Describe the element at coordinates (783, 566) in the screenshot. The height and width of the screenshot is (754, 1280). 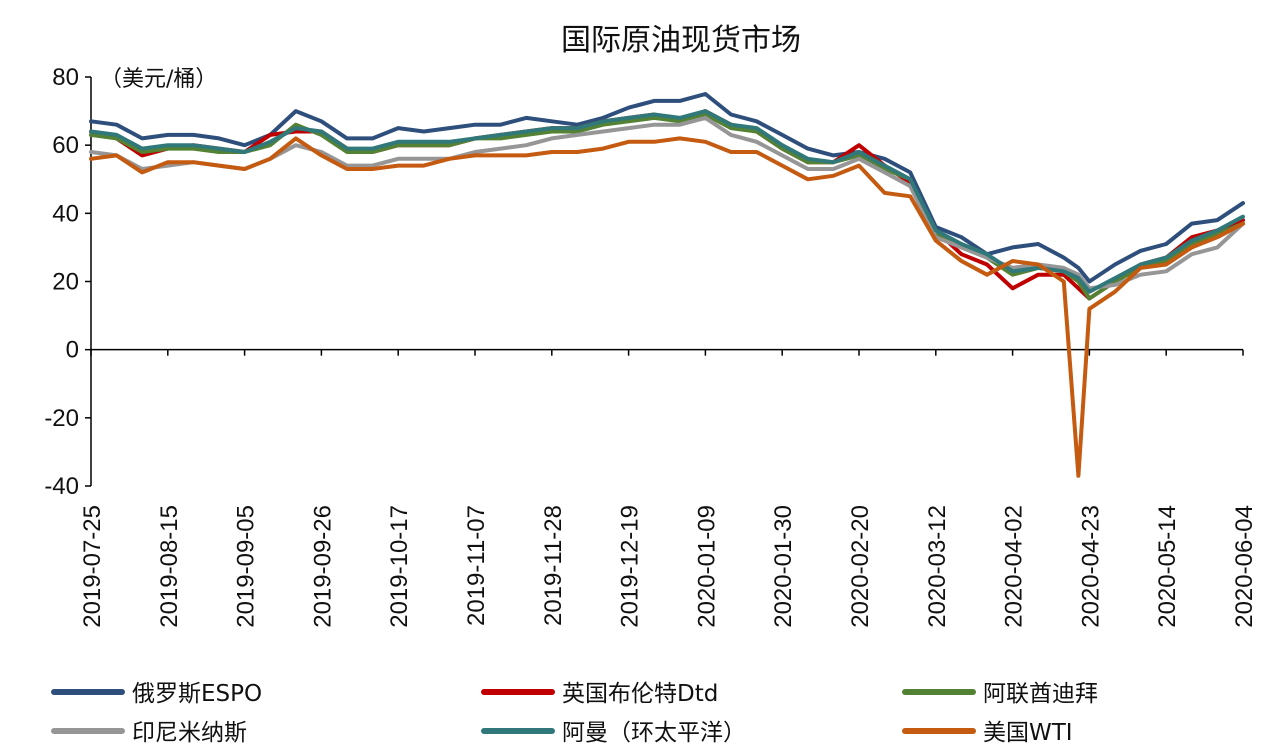
I see `x-tick-label: 2020-01-30` at that location.